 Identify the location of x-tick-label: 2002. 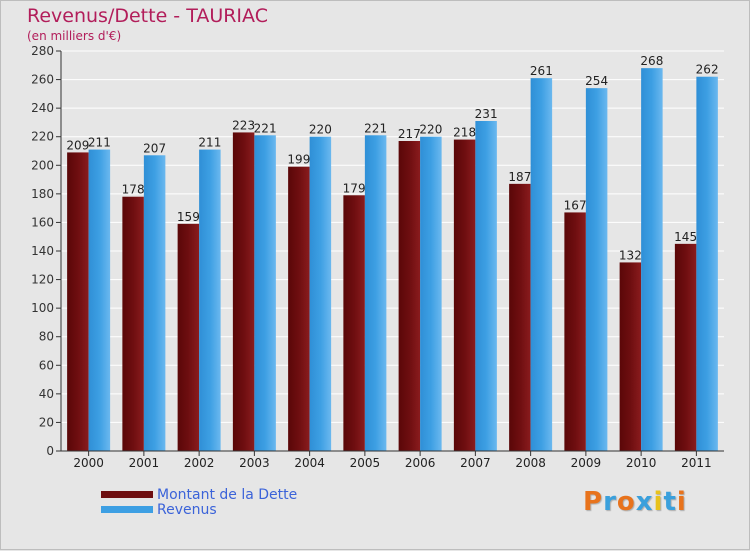
(199, 463).